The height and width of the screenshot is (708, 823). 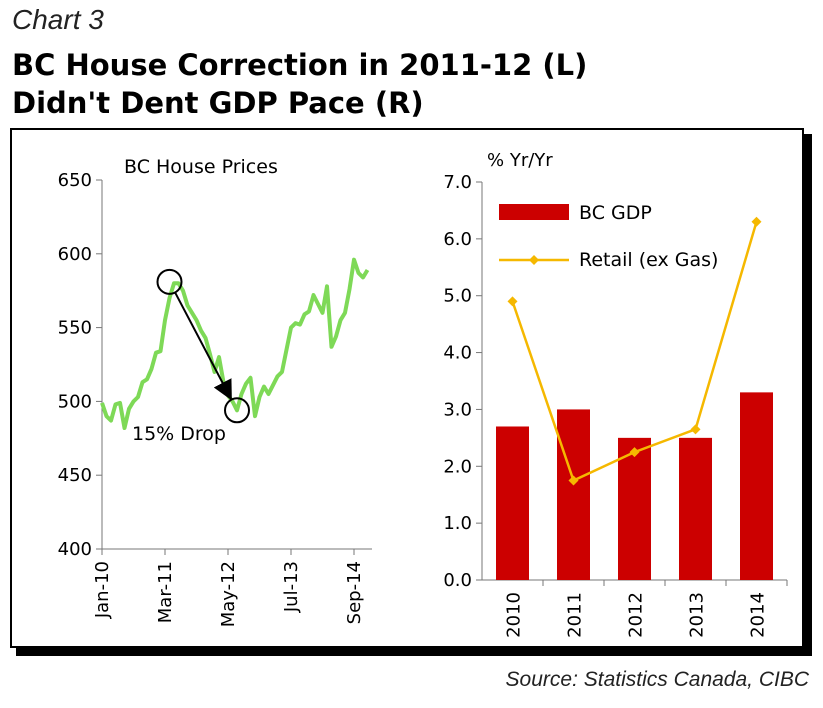 I want to click on right-x-tick-label: 2012, so click(x=636, y=615).